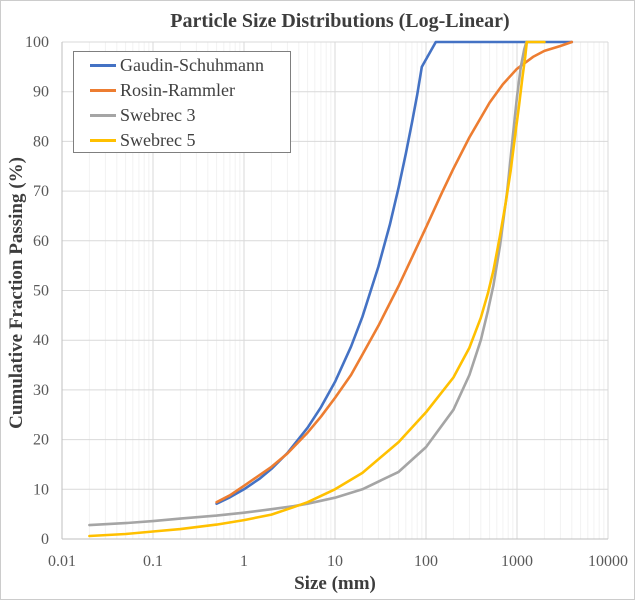 This screenshot has height=600, width=635. Describe the element at coordinates (41, 291) in the screenshot. I see `y-tick-label: 50` at that location.